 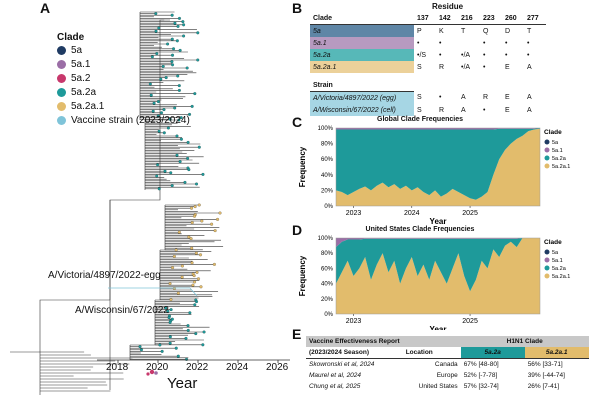 What do you see at coordinates (524, 341) in the screenshot?
I see `ve-clade-header: H1N1 Clade` at bounding box center [524, 341].